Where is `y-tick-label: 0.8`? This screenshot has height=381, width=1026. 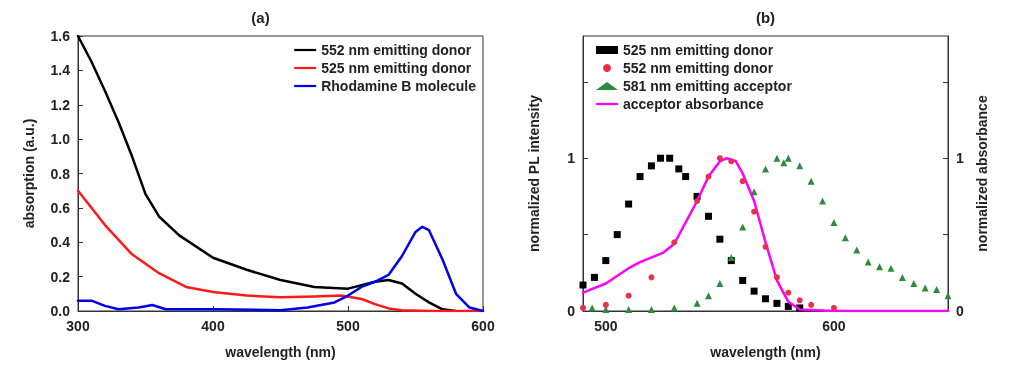 y-tick-label: 0.8 is located at coordinates (60, 173).